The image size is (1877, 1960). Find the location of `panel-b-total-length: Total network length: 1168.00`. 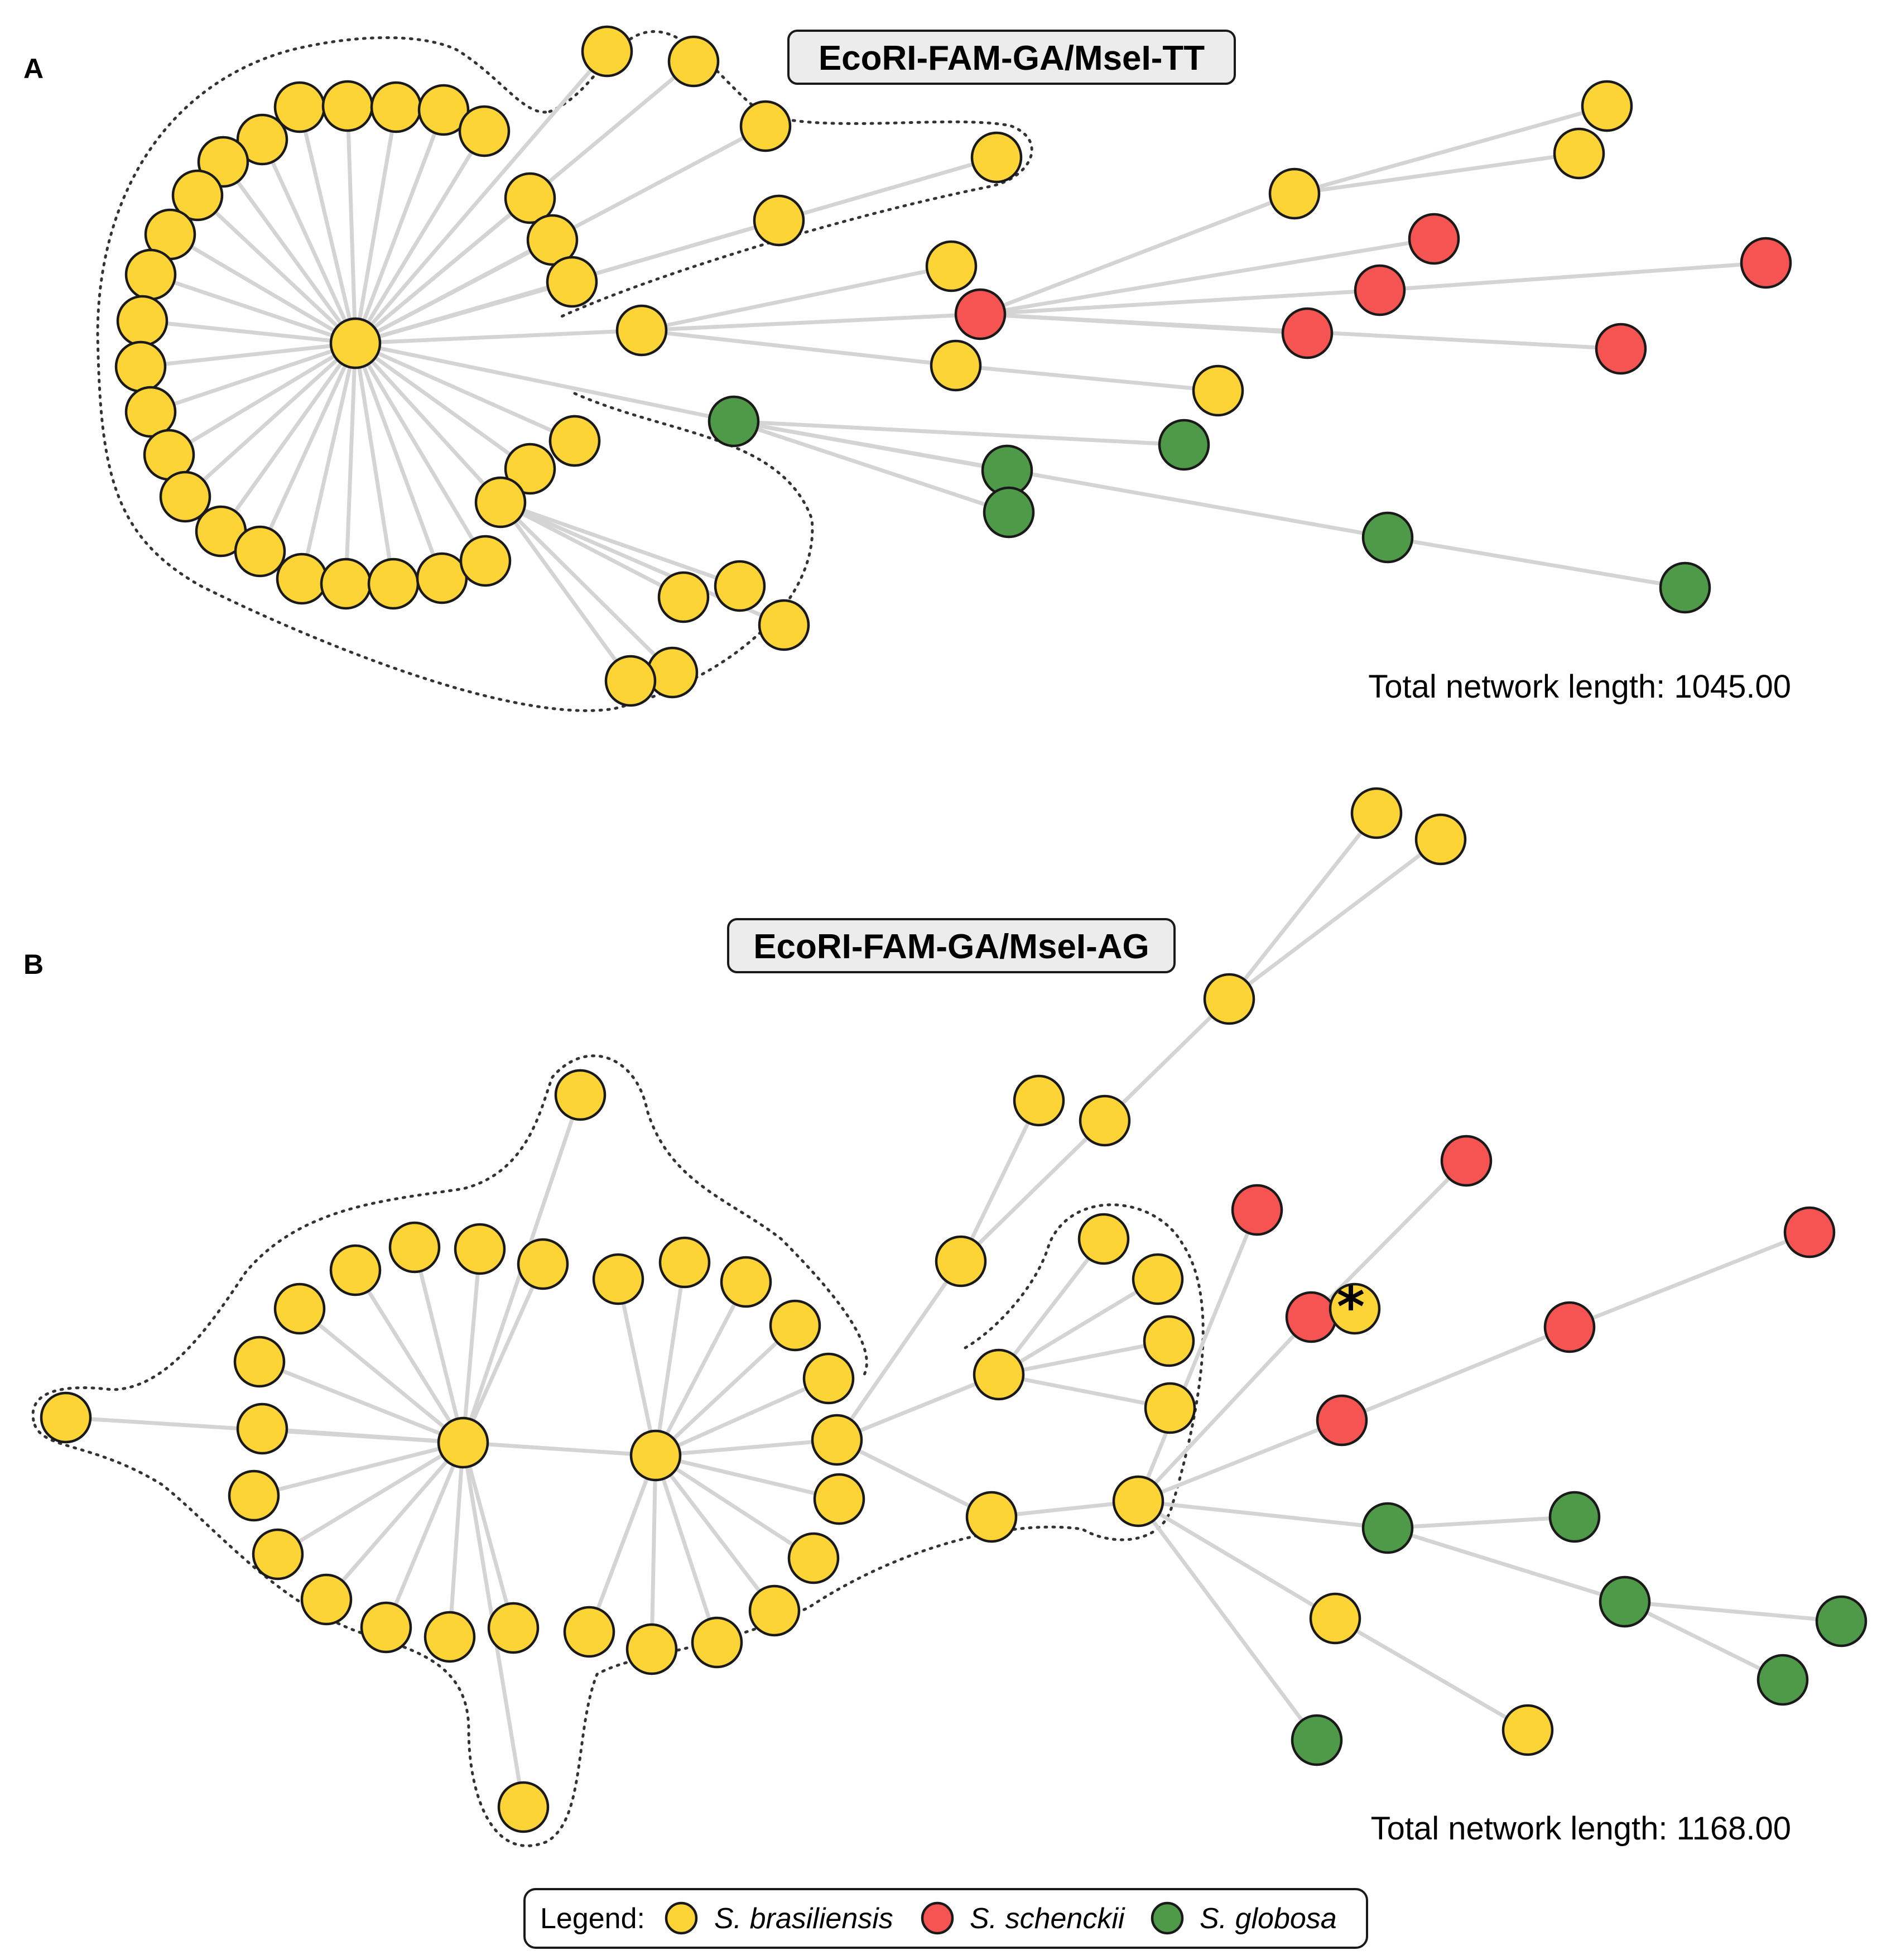

panel-b-total-length: Total network length: 1168.00 is located at coordinates (1581, 1828).